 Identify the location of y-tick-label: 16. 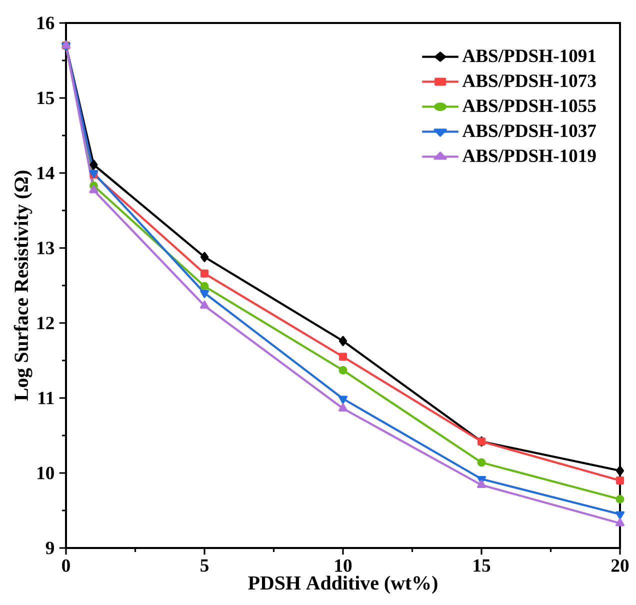
(46, 23).